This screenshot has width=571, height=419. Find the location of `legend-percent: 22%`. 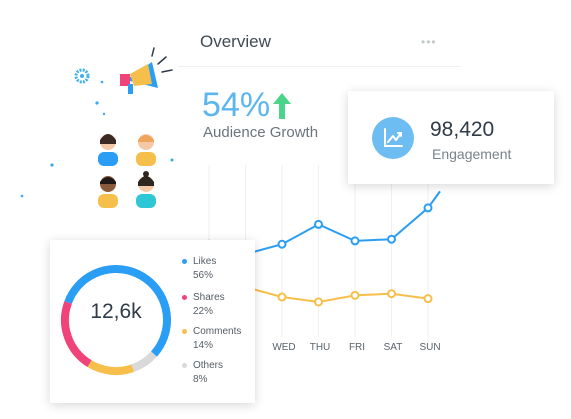

legend-percent: 22% is located at coordinates (203, 311).